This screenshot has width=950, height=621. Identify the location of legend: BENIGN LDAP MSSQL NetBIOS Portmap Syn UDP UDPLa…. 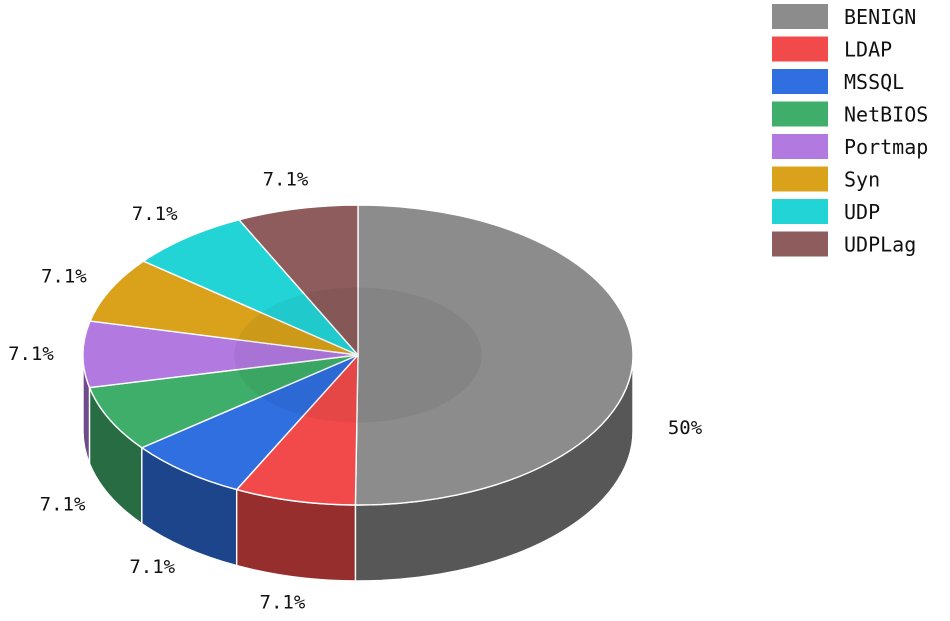
(850, 130).